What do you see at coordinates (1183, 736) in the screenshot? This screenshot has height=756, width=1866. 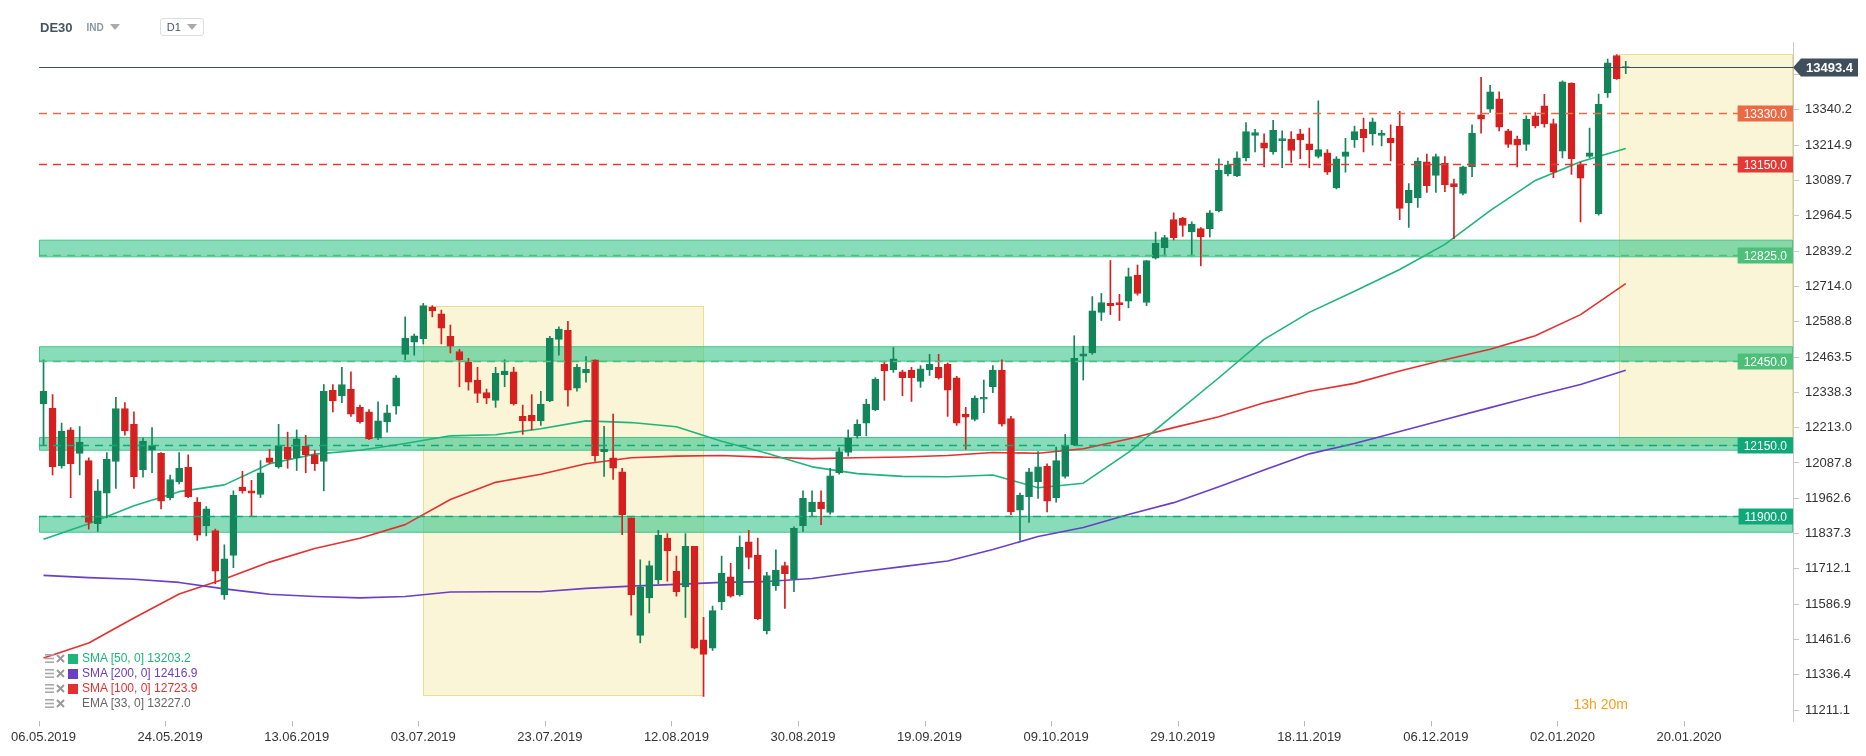 I see `x-tick-label: 29.10.2019` at bounding box center [1183, 736].